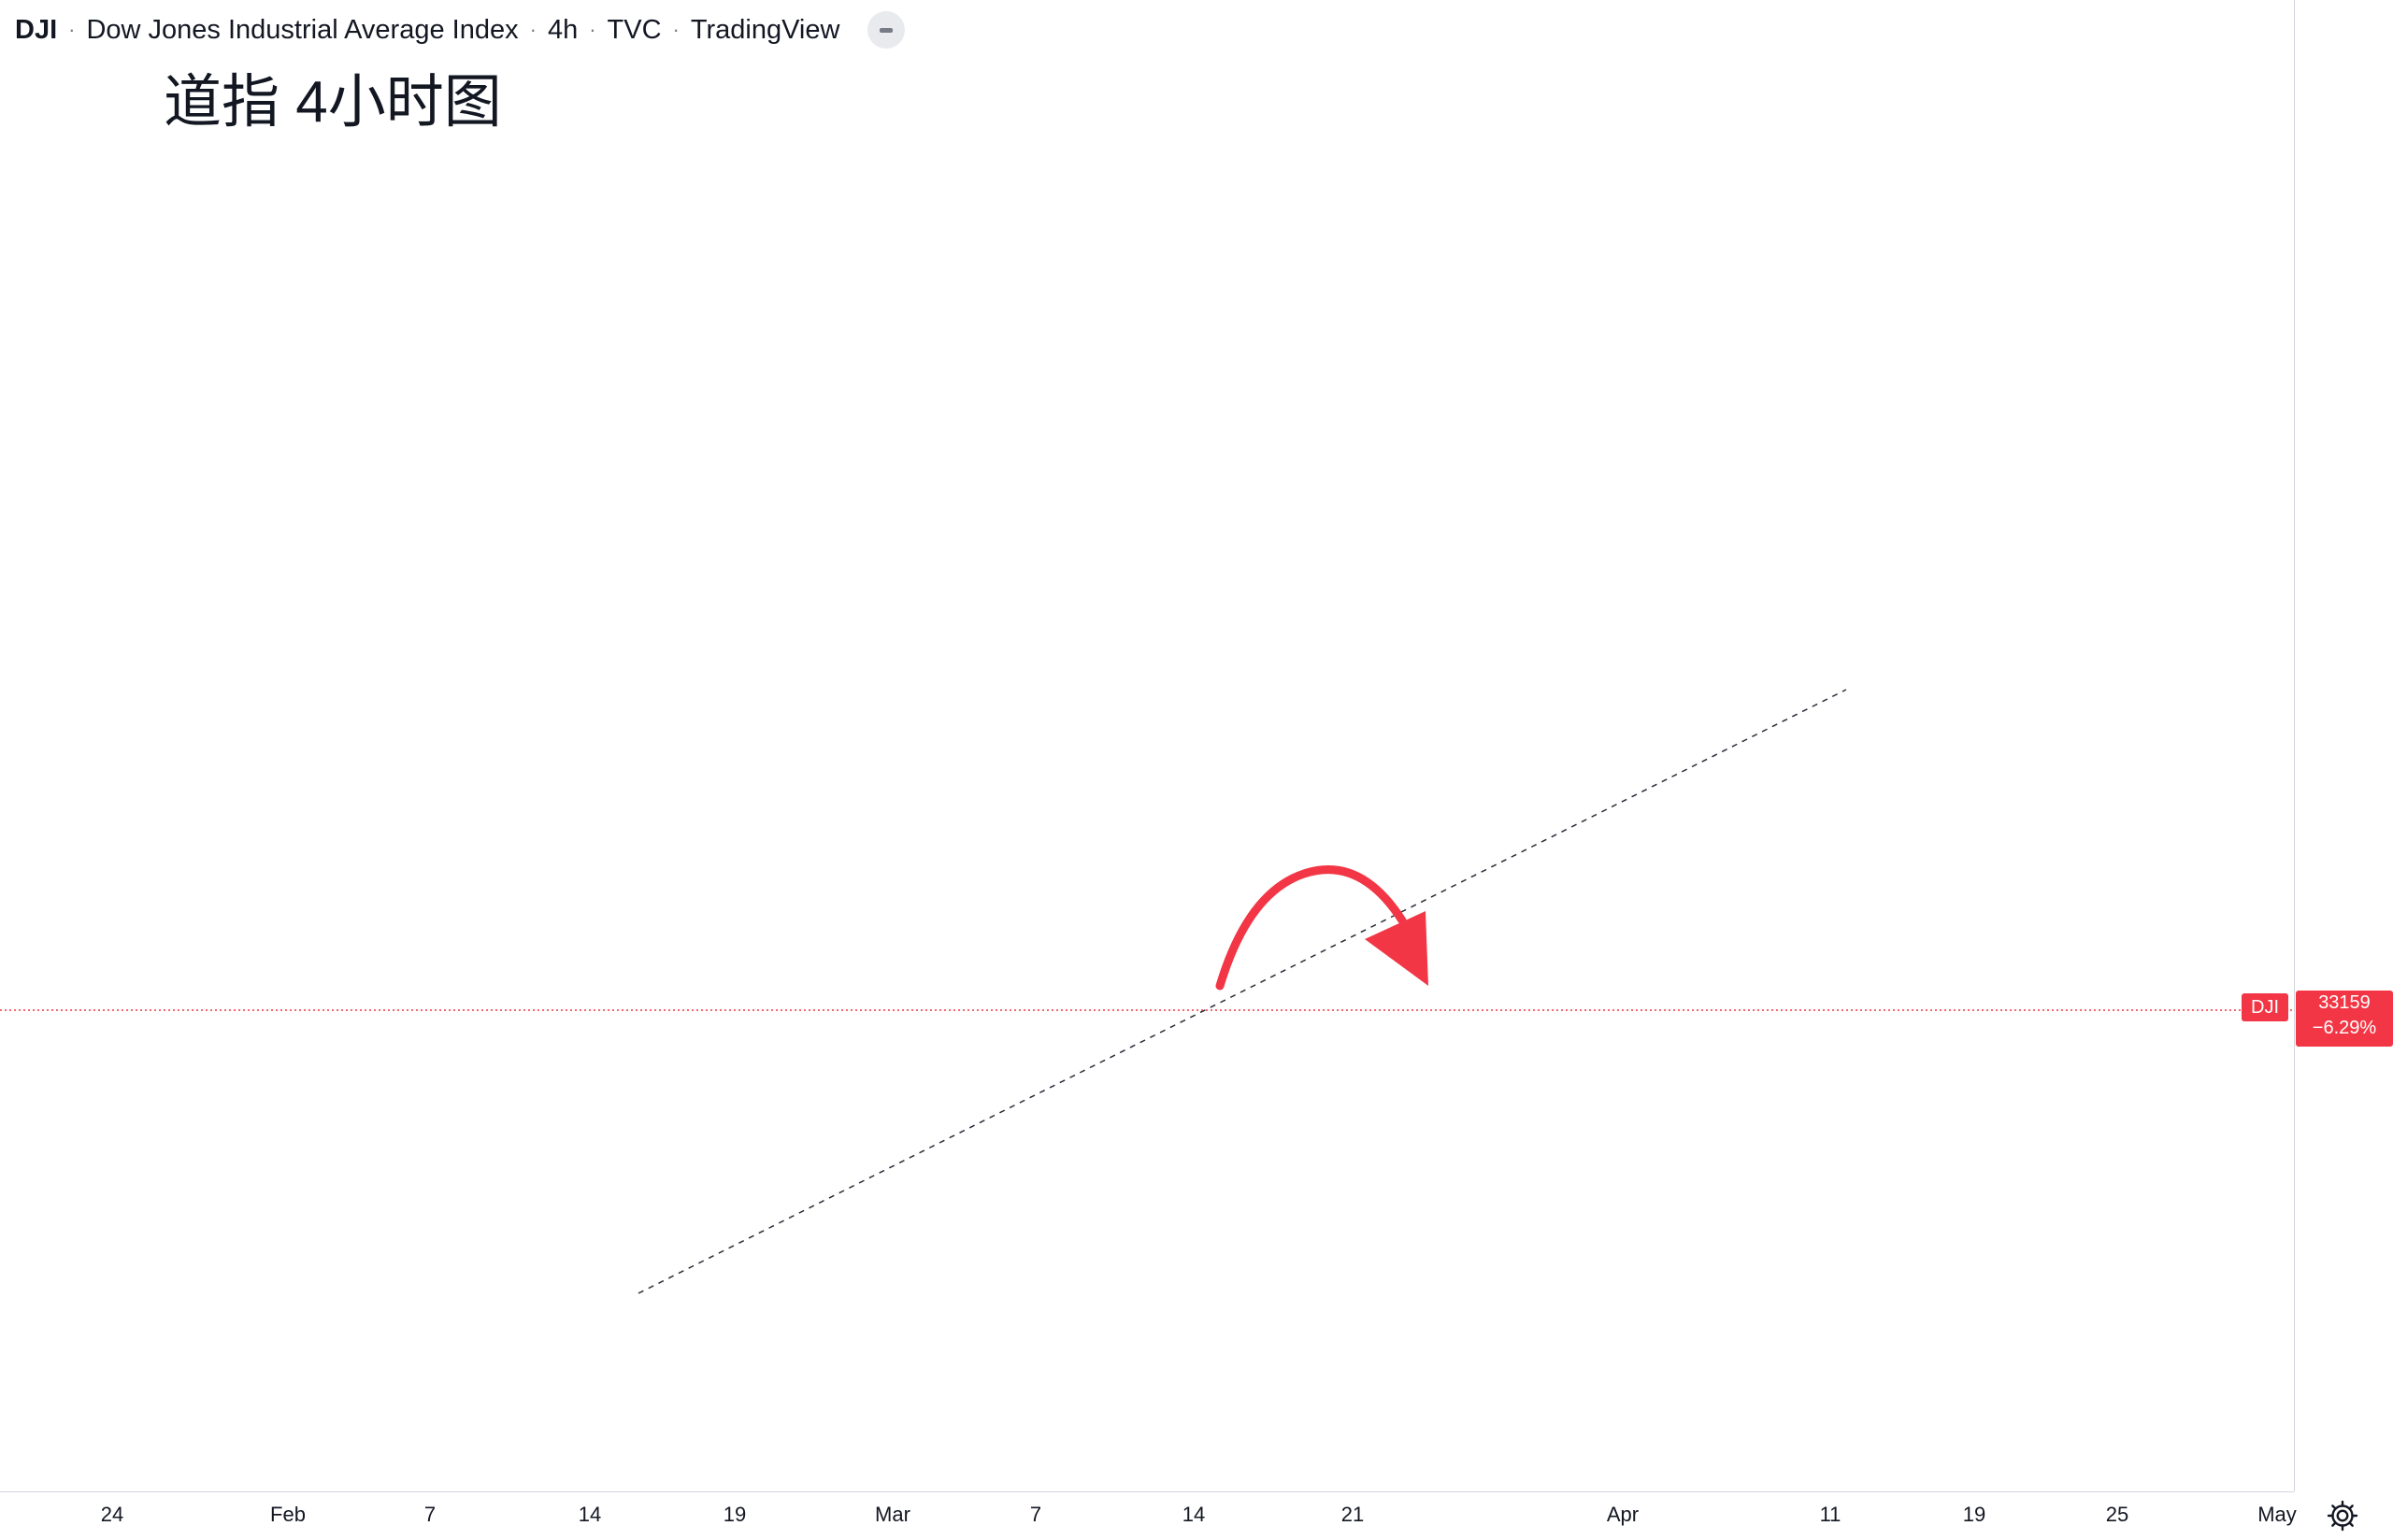 The image size is (2393, 1540). I want to click on last-price-tag: 33159 −6.29%, so click(2344, 1019).